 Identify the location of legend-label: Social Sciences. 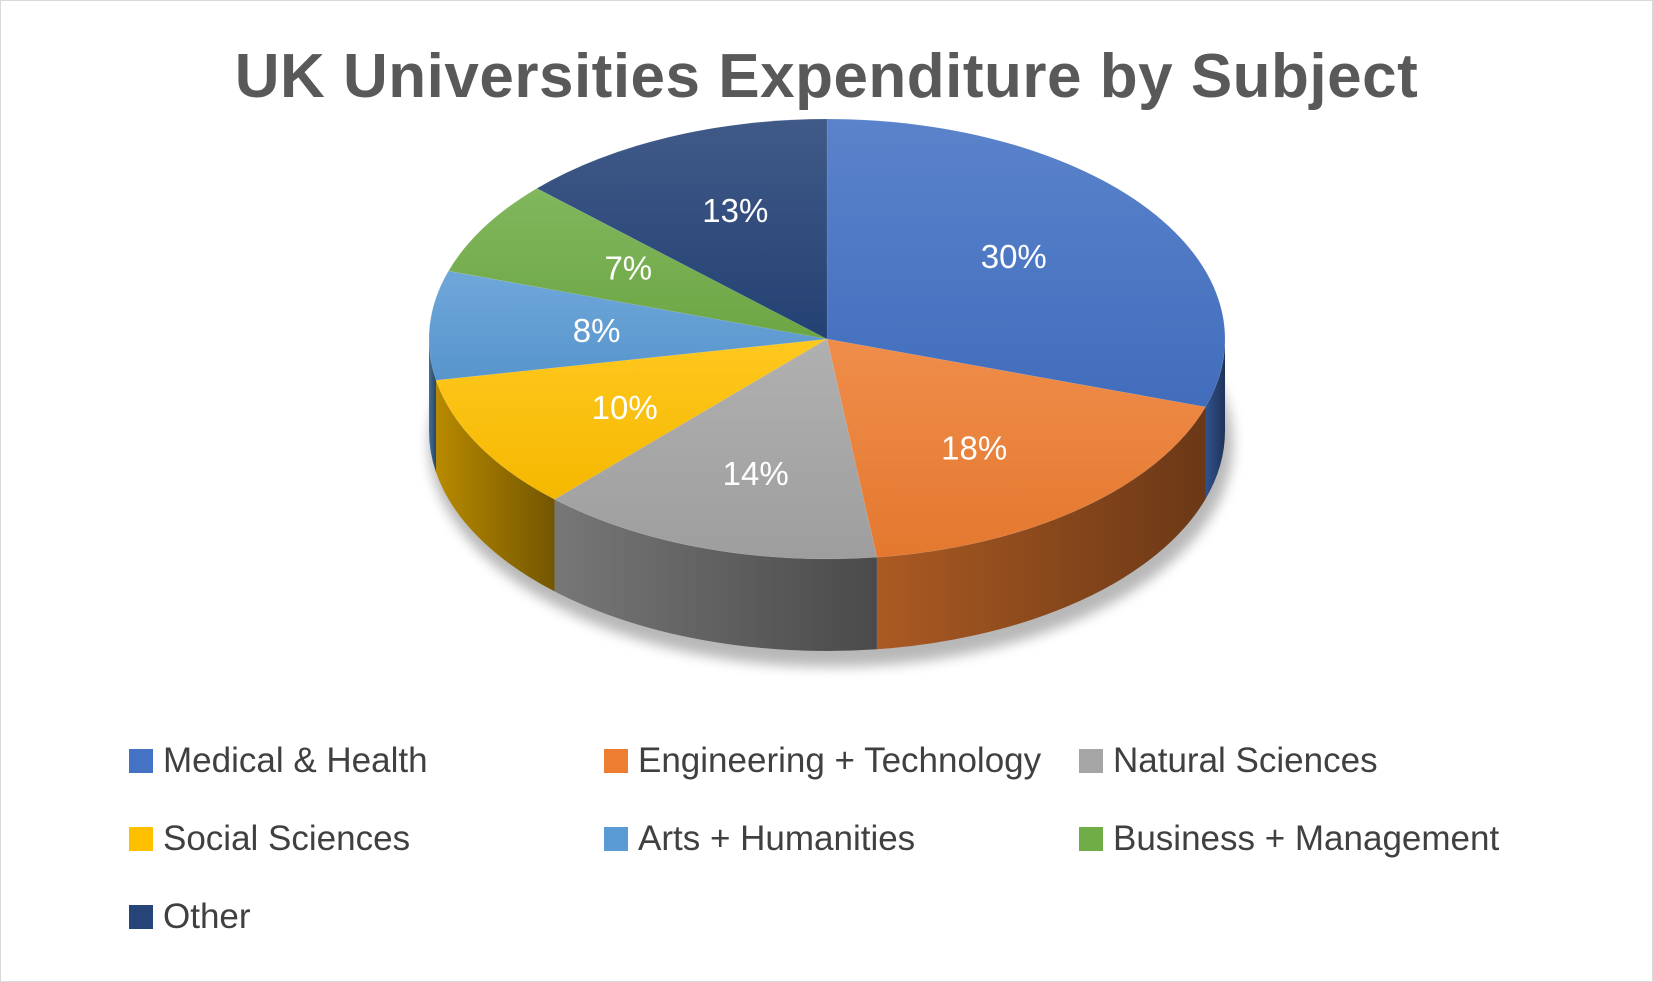
(287, 838).